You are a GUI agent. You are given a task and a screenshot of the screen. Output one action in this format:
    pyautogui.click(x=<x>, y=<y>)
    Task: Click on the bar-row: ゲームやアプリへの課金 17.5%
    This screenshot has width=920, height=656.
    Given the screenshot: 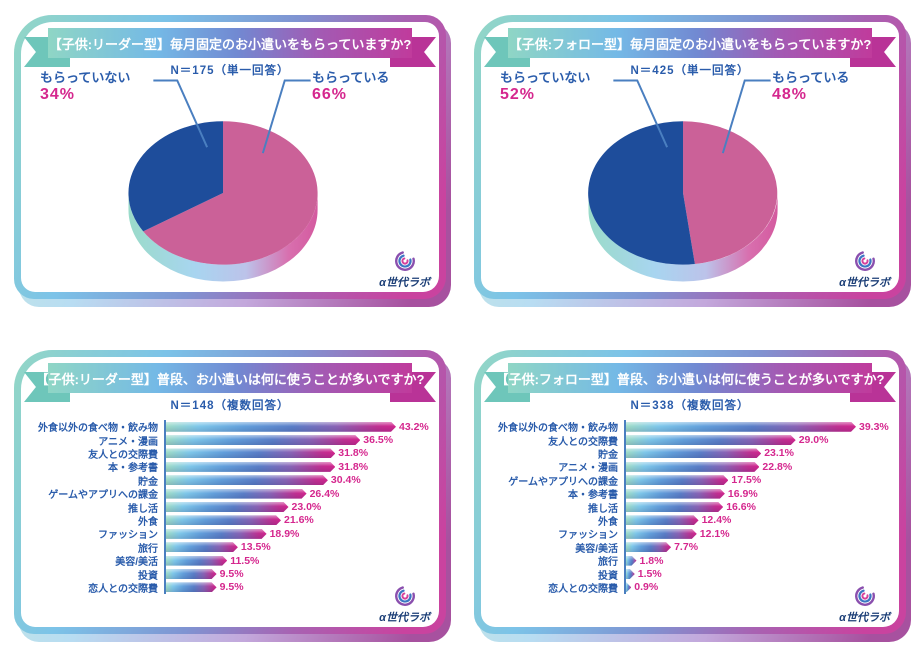 What is the action you would take?
    pyautogui.click(x=692, y=480)
    